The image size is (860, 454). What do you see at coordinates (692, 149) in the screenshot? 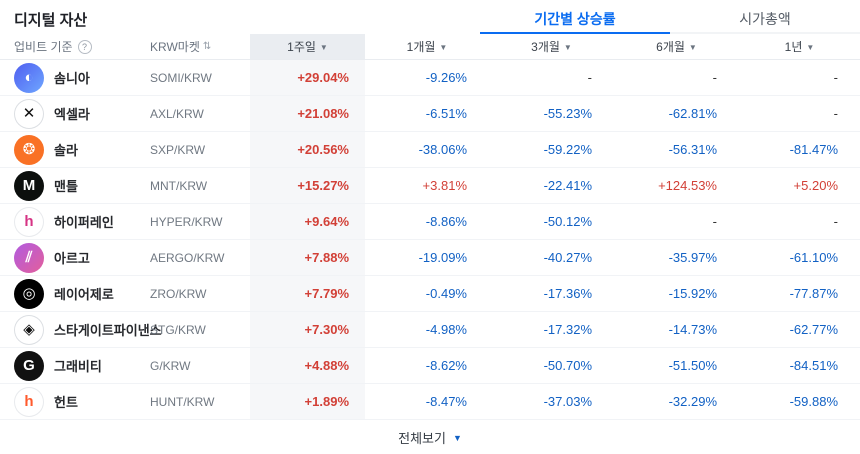
I see `change-value-period-4: -56.31%` at bounding box center [692, 149].